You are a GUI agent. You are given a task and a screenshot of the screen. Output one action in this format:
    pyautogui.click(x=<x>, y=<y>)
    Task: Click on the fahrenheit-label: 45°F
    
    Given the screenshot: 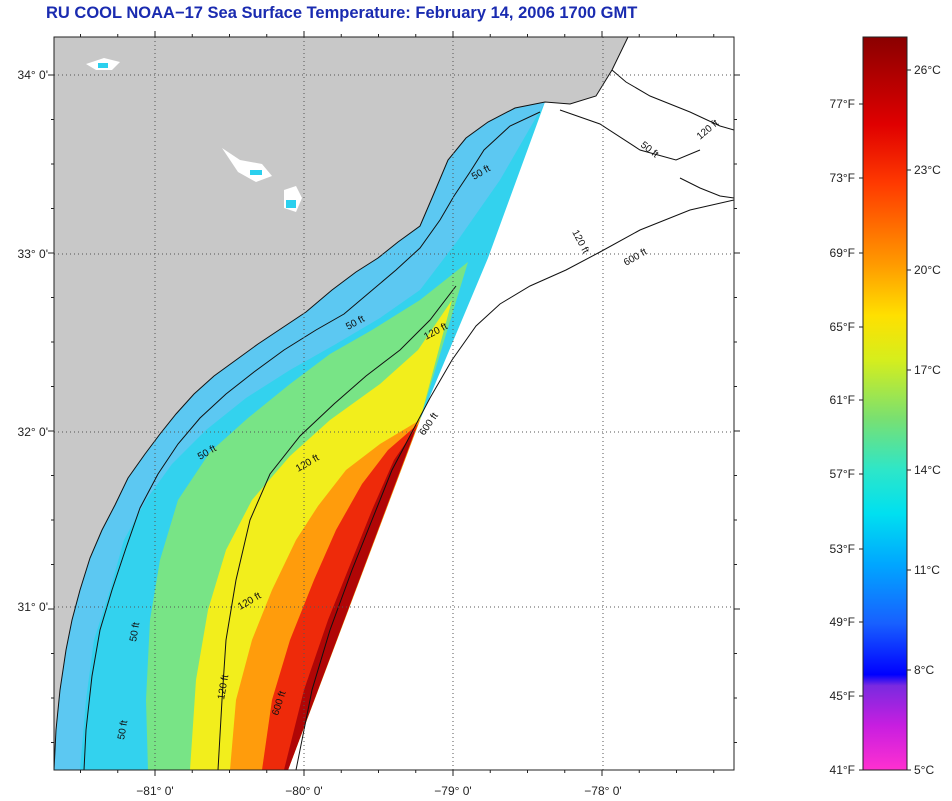 What is the action you would take?
    pyautogui.click(x=842, y=696)
    